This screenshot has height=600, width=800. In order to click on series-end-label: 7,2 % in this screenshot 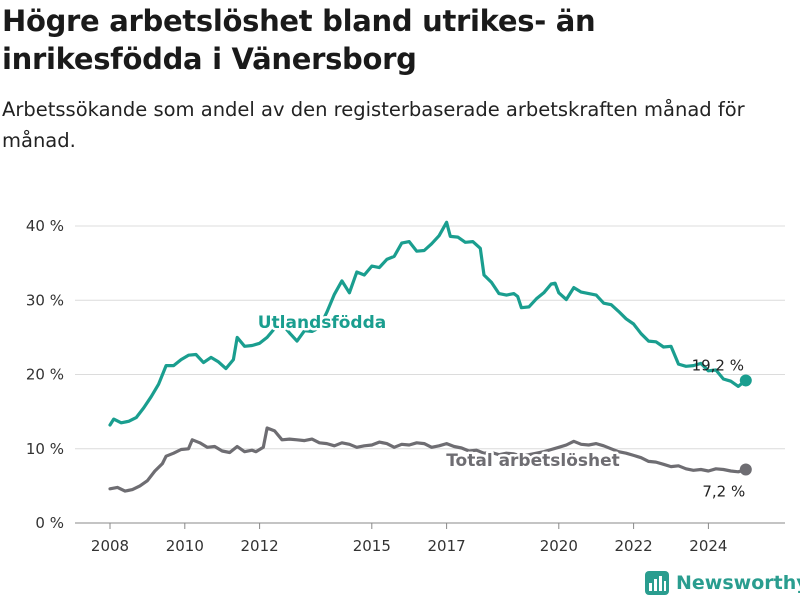, I will do `click(723, 492)`.